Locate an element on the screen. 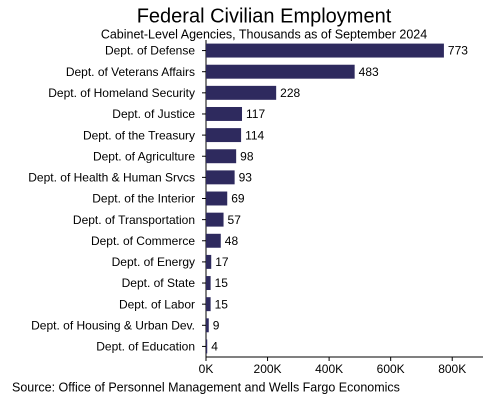 The height and width of the screenshot is (402, 497). x-tick-label: 0K is located at coordinates (206, 369).